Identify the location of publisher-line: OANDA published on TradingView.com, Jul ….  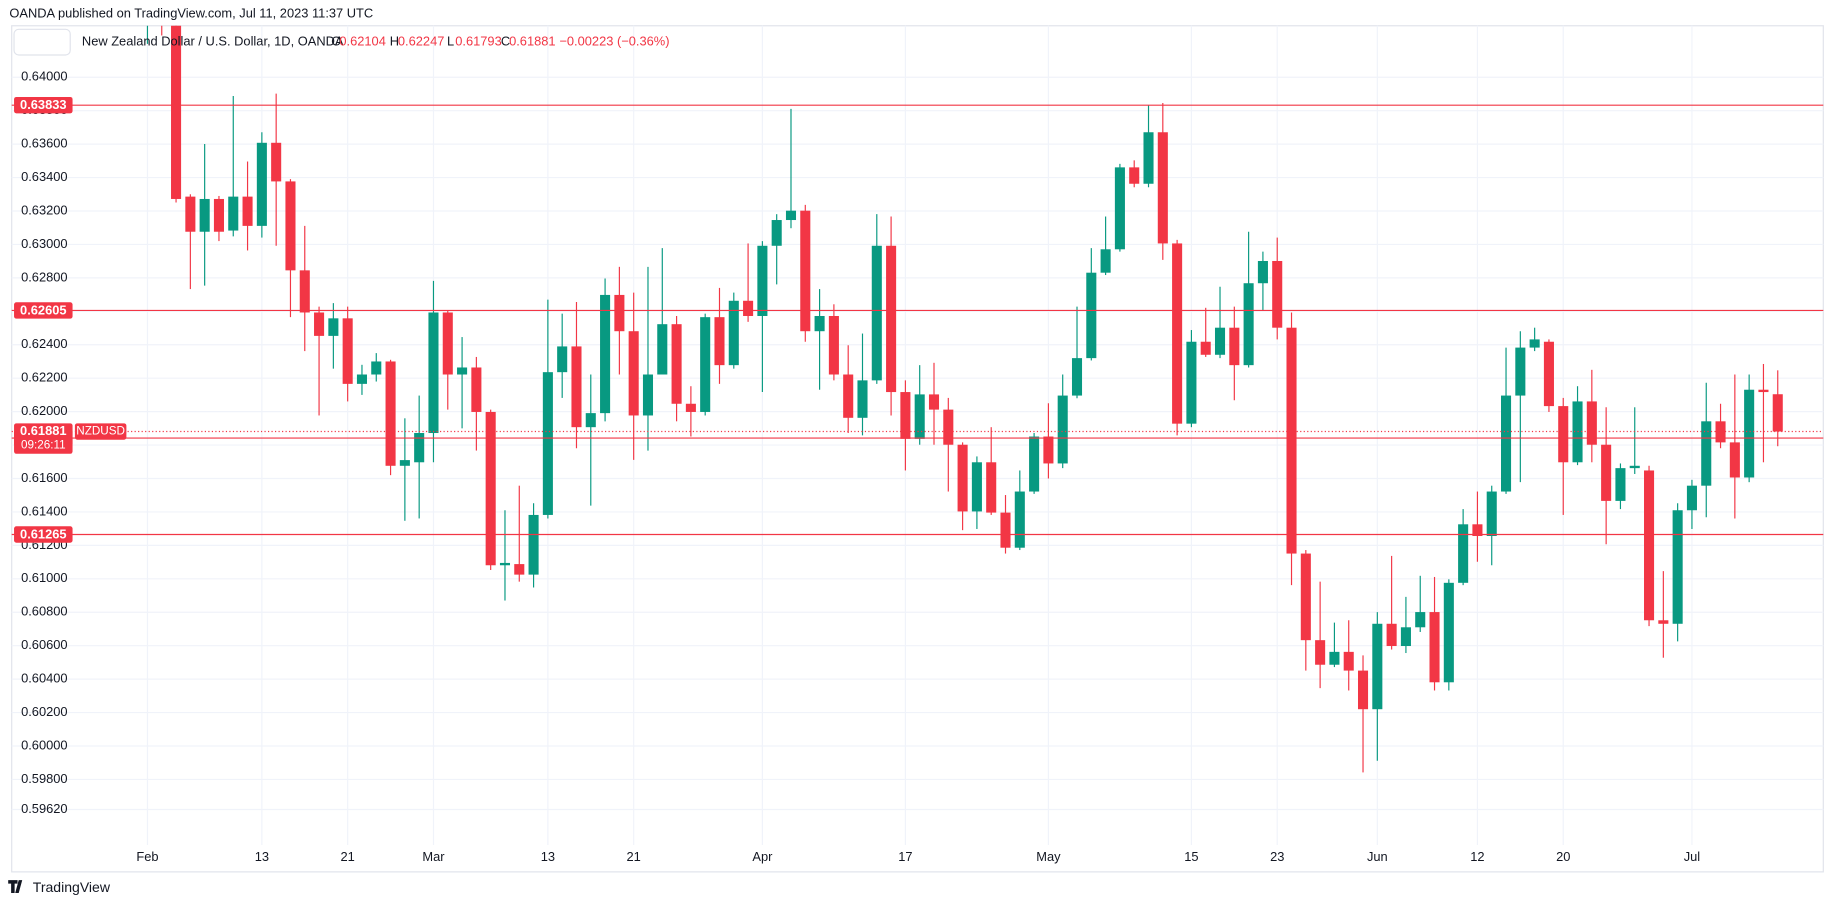
(191, 12).